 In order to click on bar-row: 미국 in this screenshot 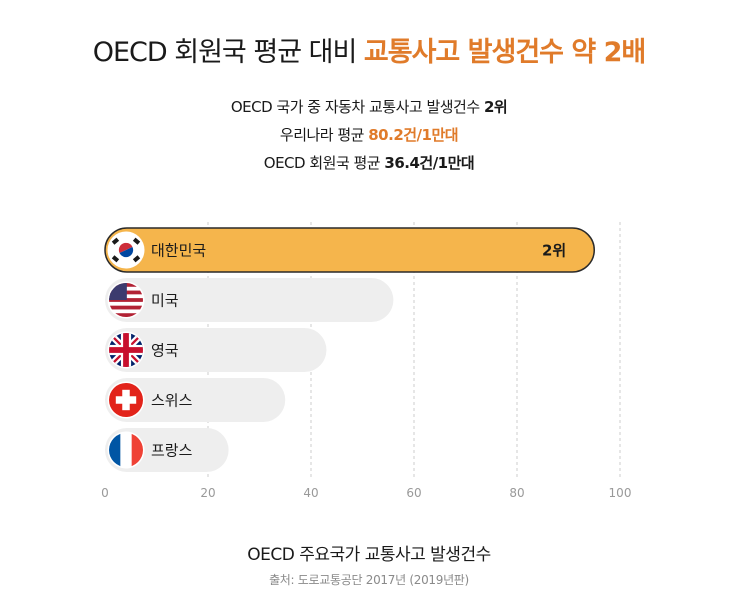, I will do `click(249, 300)`.